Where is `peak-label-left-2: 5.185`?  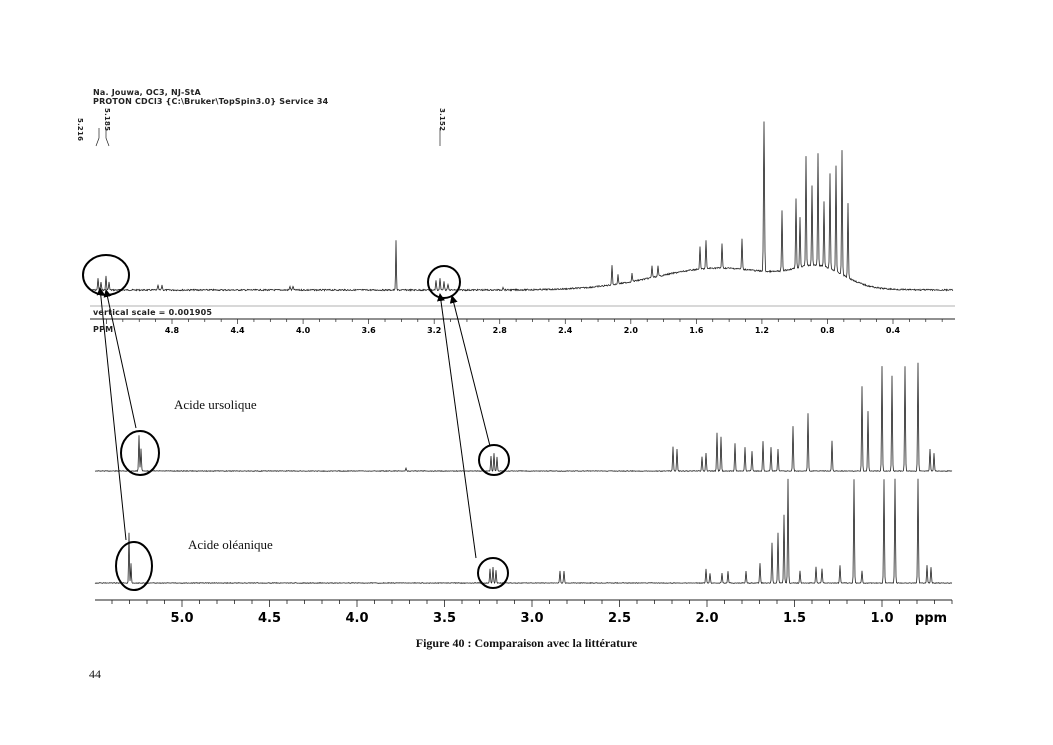 peak-label-left-2: 5.185 is located at coordinates (107, 120).